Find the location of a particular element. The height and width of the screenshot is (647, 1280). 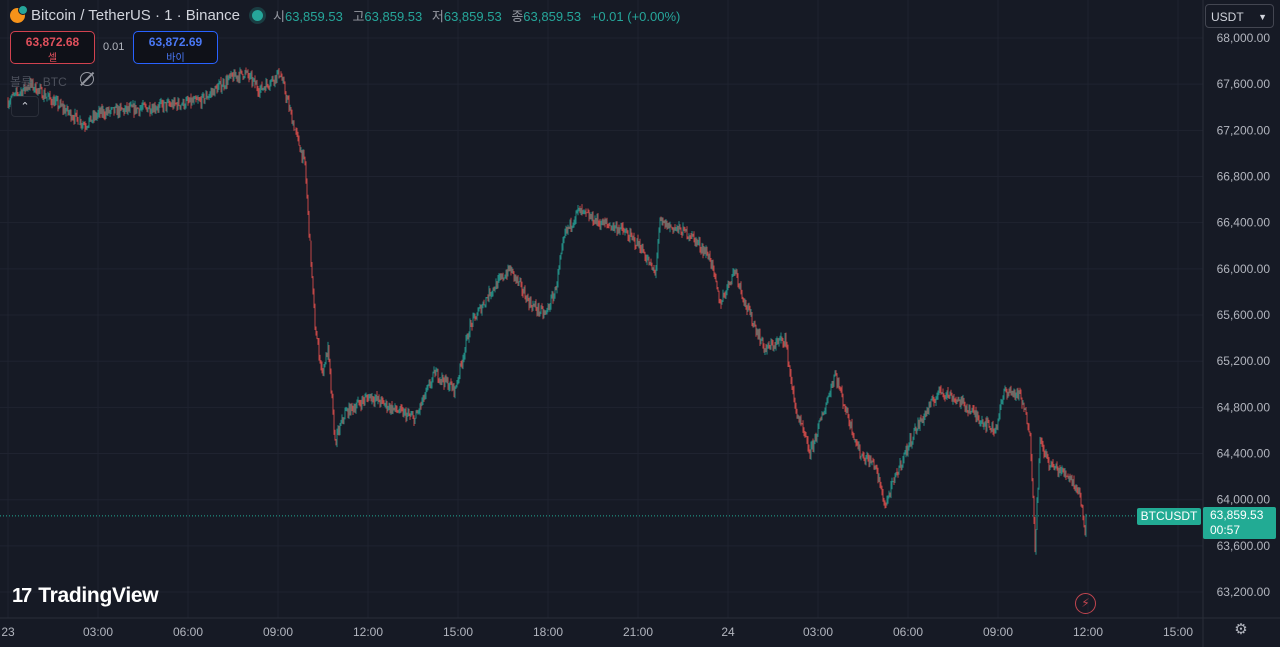

currency-select: USDT ▼ is located at coordinates (1239, 16).